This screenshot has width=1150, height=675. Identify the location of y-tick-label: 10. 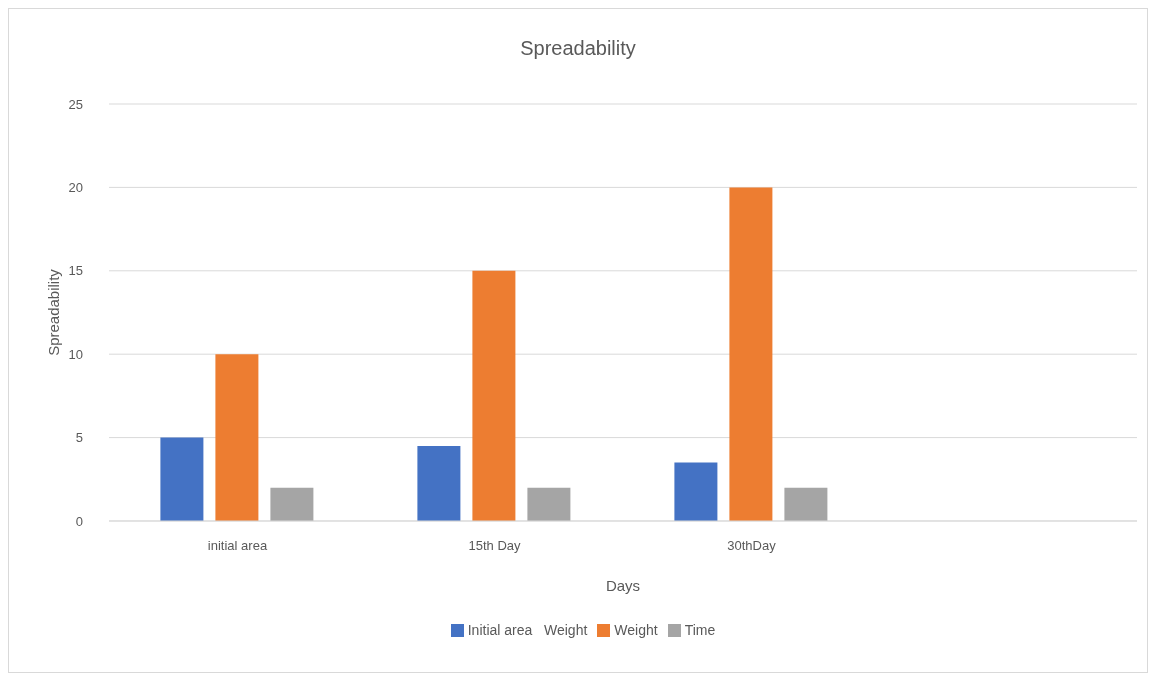
(75, 354).